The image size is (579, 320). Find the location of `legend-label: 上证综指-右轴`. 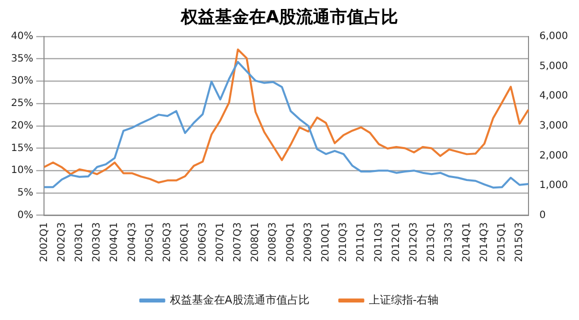

legend-label: 上证综指-右轴 is located at coordinates (403, 299).